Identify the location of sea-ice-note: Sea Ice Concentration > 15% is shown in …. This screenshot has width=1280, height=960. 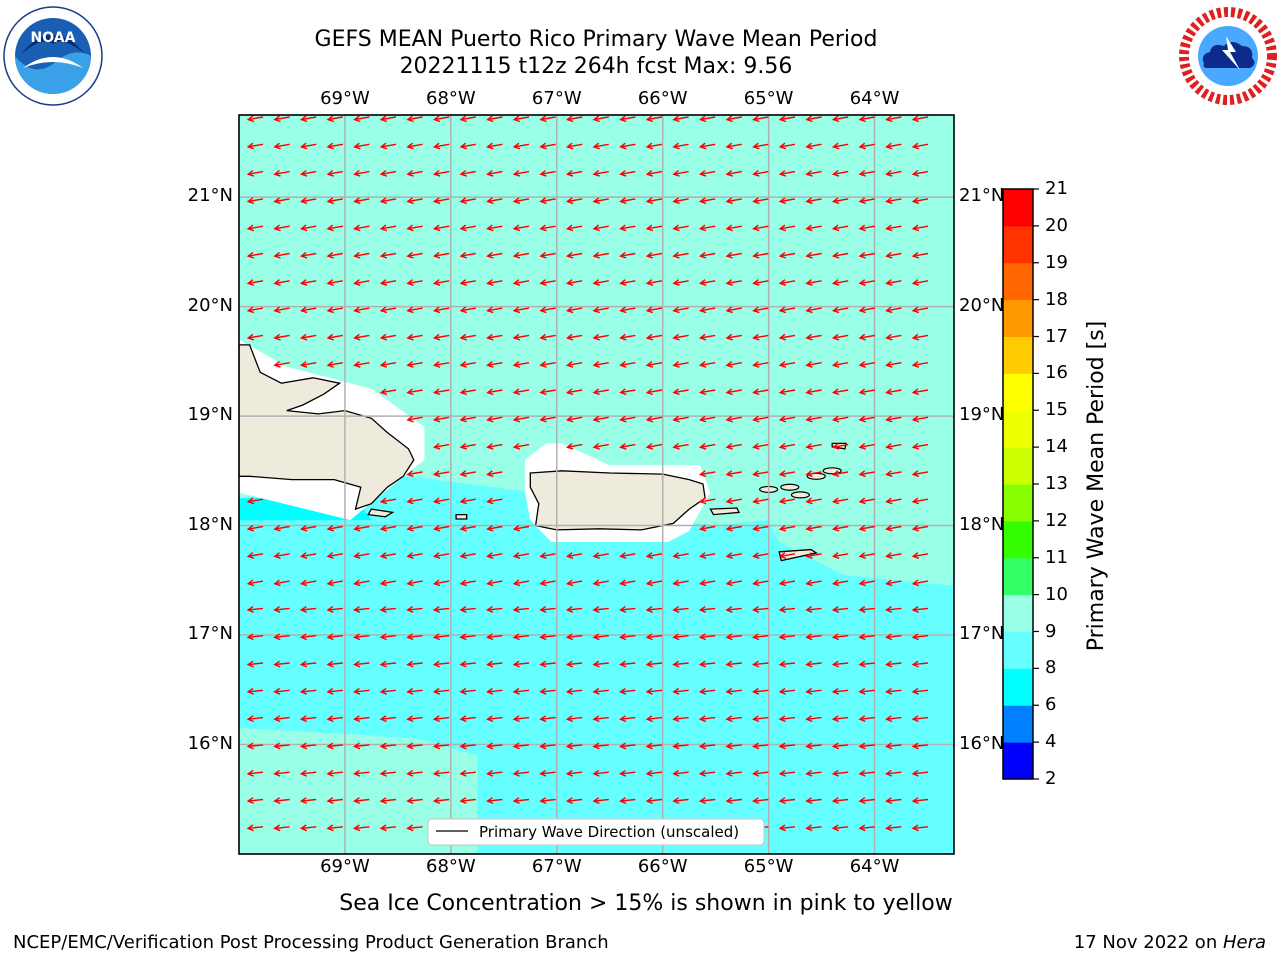
(646, 903).